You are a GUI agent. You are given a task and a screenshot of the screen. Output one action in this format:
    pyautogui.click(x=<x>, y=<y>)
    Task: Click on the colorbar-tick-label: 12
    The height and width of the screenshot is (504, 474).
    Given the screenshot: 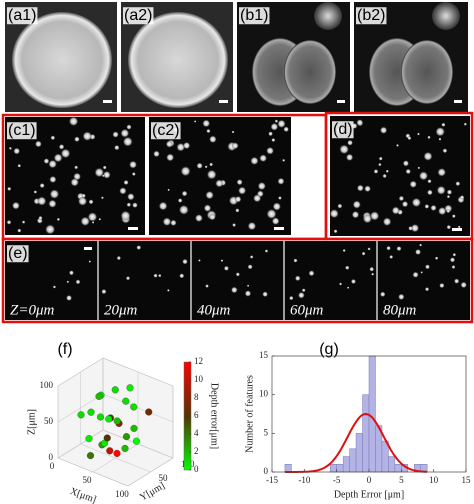 What is the action you would take?
    pyautogui.click(x=198, y=361)
    